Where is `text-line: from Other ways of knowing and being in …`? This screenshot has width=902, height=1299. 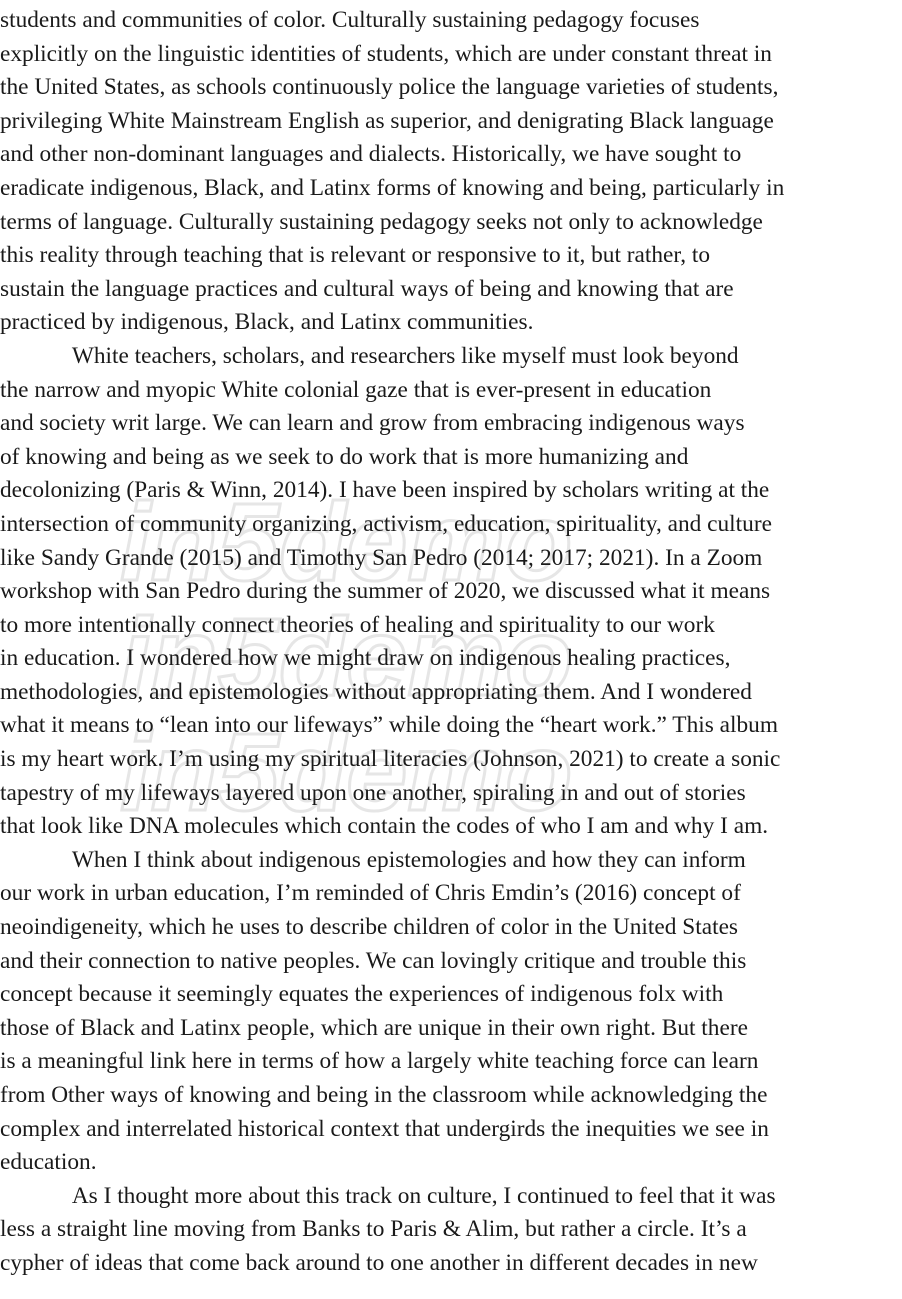
text-line: from Other ways of knowing and being in … is located at coordinates (384, 1095).